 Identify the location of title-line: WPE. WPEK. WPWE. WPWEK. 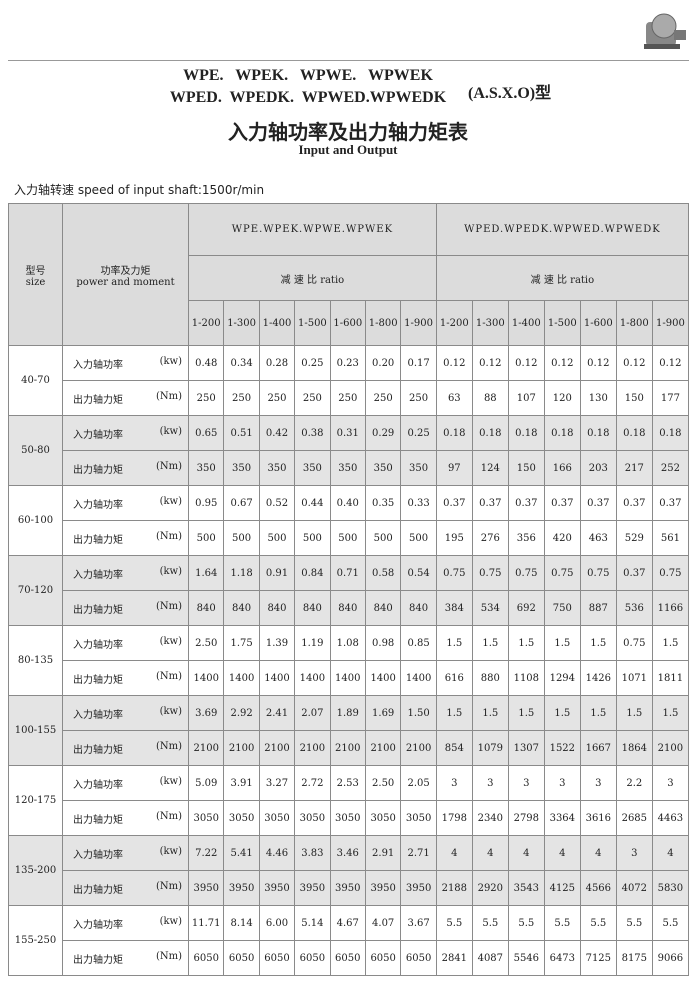
(308, 75).